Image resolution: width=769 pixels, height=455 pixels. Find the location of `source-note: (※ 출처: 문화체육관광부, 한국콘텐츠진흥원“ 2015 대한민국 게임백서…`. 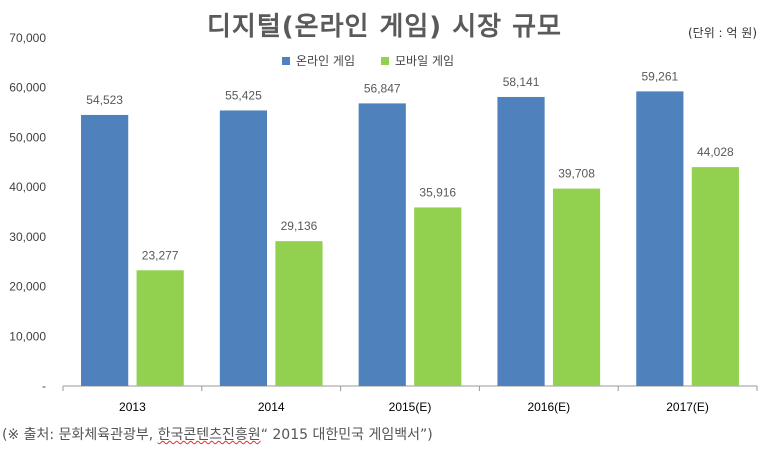

source-note: (※ 출처: 문화체육관광부, 한국콘텐츠진흥원“ 2015 대한민국 게임백서… is located at coordinates (217, 434).